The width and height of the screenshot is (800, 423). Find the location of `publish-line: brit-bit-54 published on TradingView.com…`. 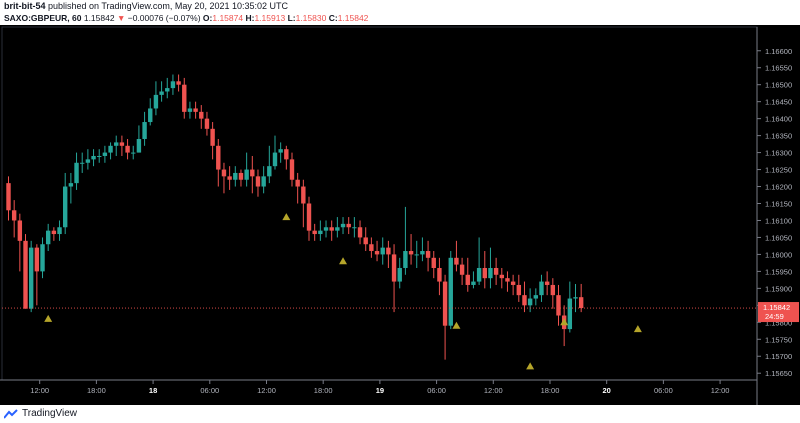

publish-line: brit-bit-54 published on TradingView.com… is located at coordinates (146, 6).